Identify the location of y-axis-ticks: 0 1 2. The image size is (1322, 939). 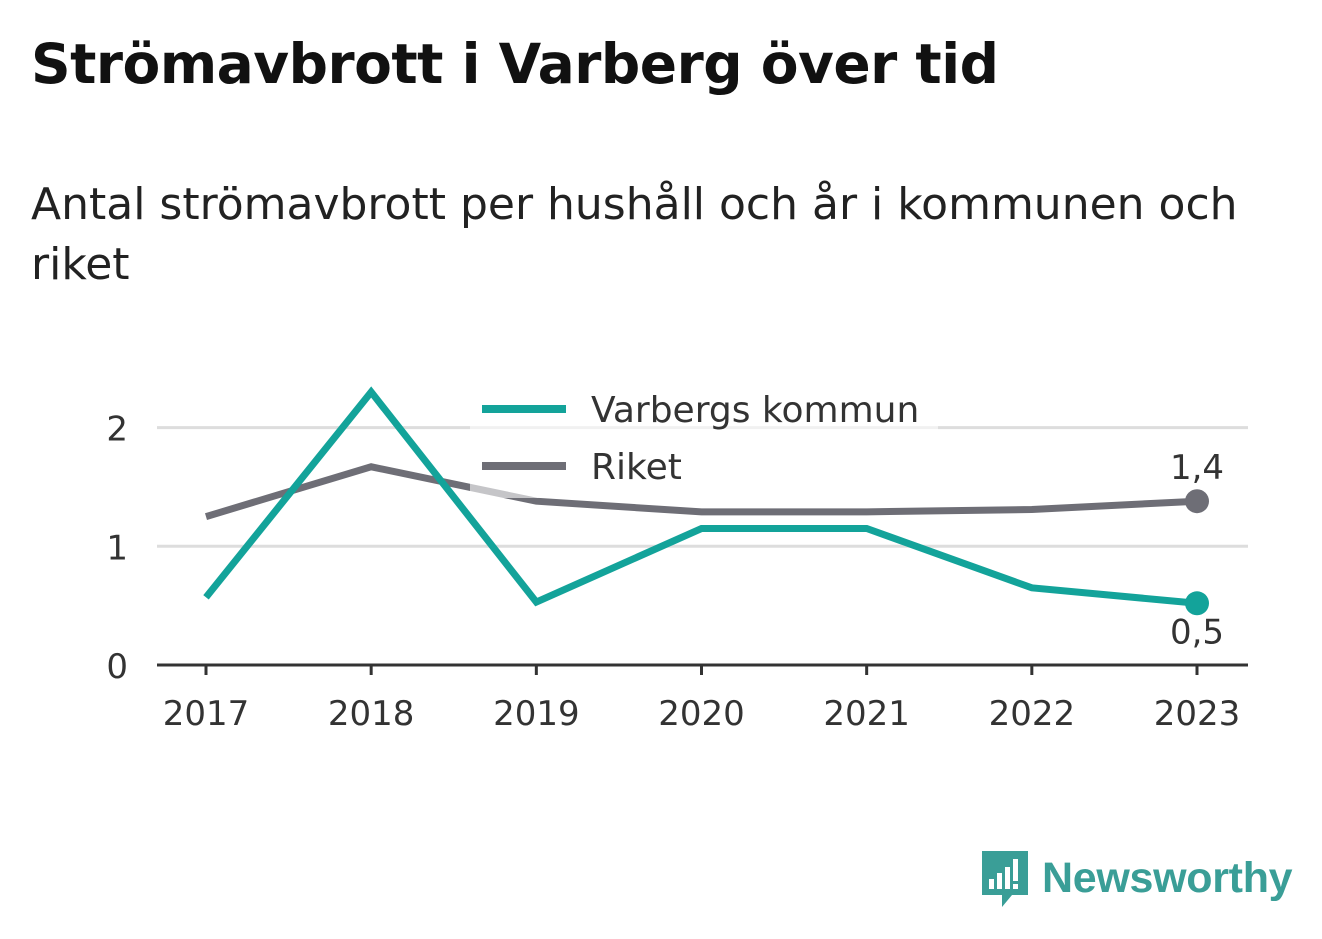
(117, 548).